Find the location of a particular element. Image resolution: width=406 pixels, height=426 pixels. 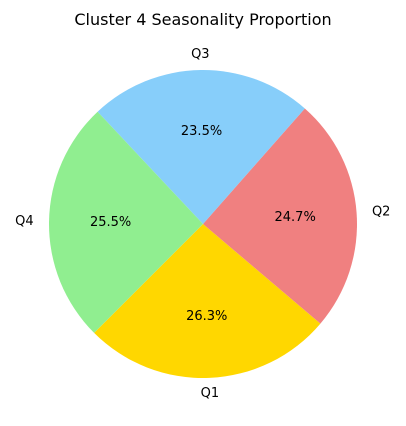

slice-category-label: Q3 is located at coordinates (200, 54).